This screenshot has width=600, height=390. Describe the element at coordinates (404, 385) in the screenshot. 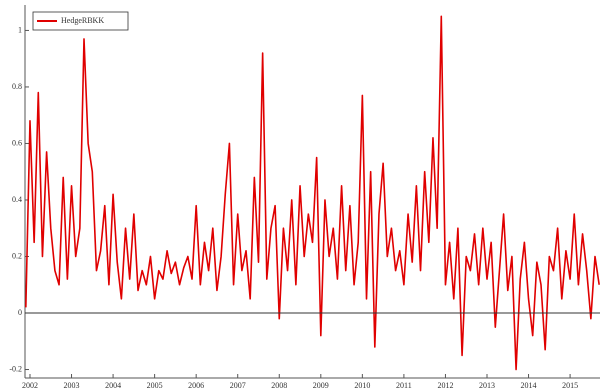

I see `x-tick-label: 2011` at that location.